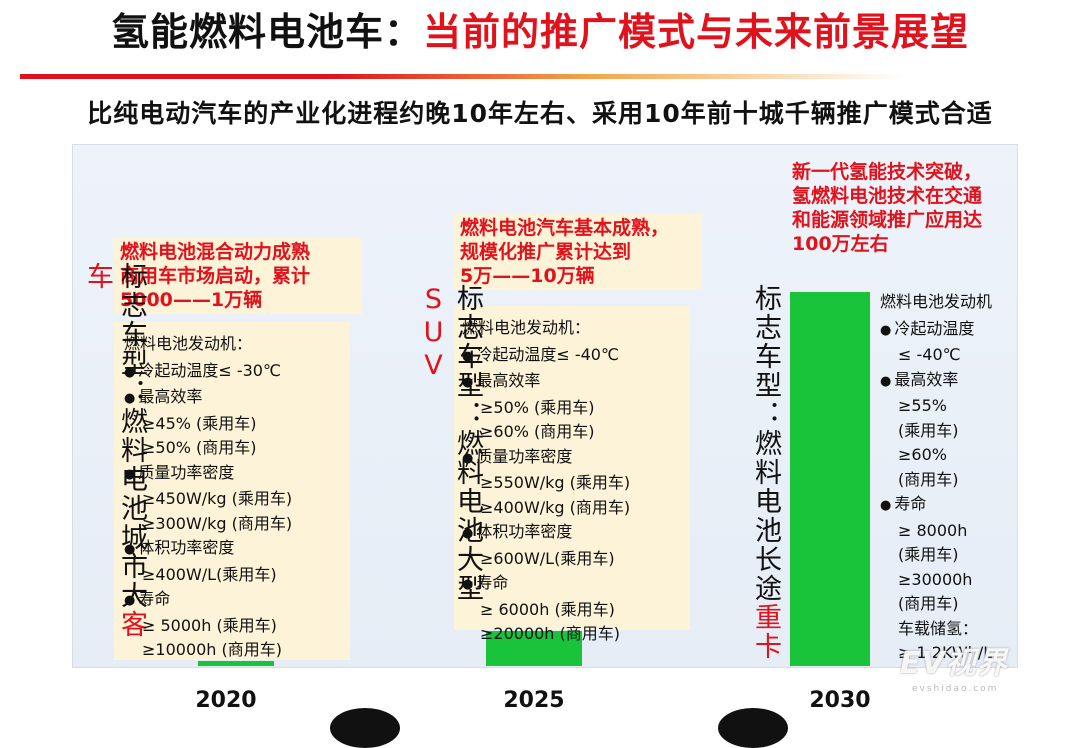 The width and height of the screenshot is (1080, 748). What do you see at coordinates (217, 498) in the screenshot?
I see `spec-value: ≥450W/kg (乘用车)` at bounding box center [217, 498].